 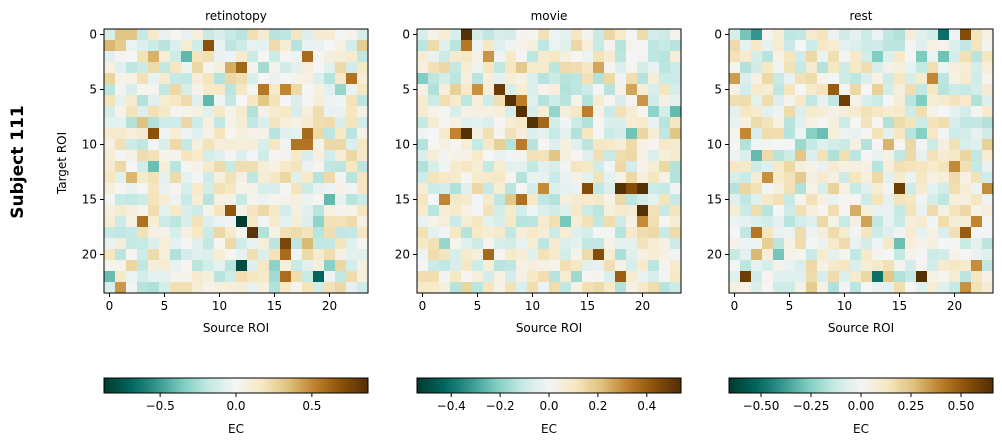 I want to click on x-axis-label: Source ROI, so click(x=861, y=328).